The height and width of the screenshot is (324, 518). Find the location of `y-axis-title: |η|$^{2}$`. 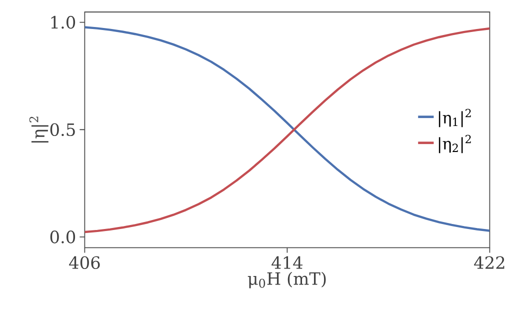

y-axis-title: |η|$^{2}$ is located at coordinates (38, 129).